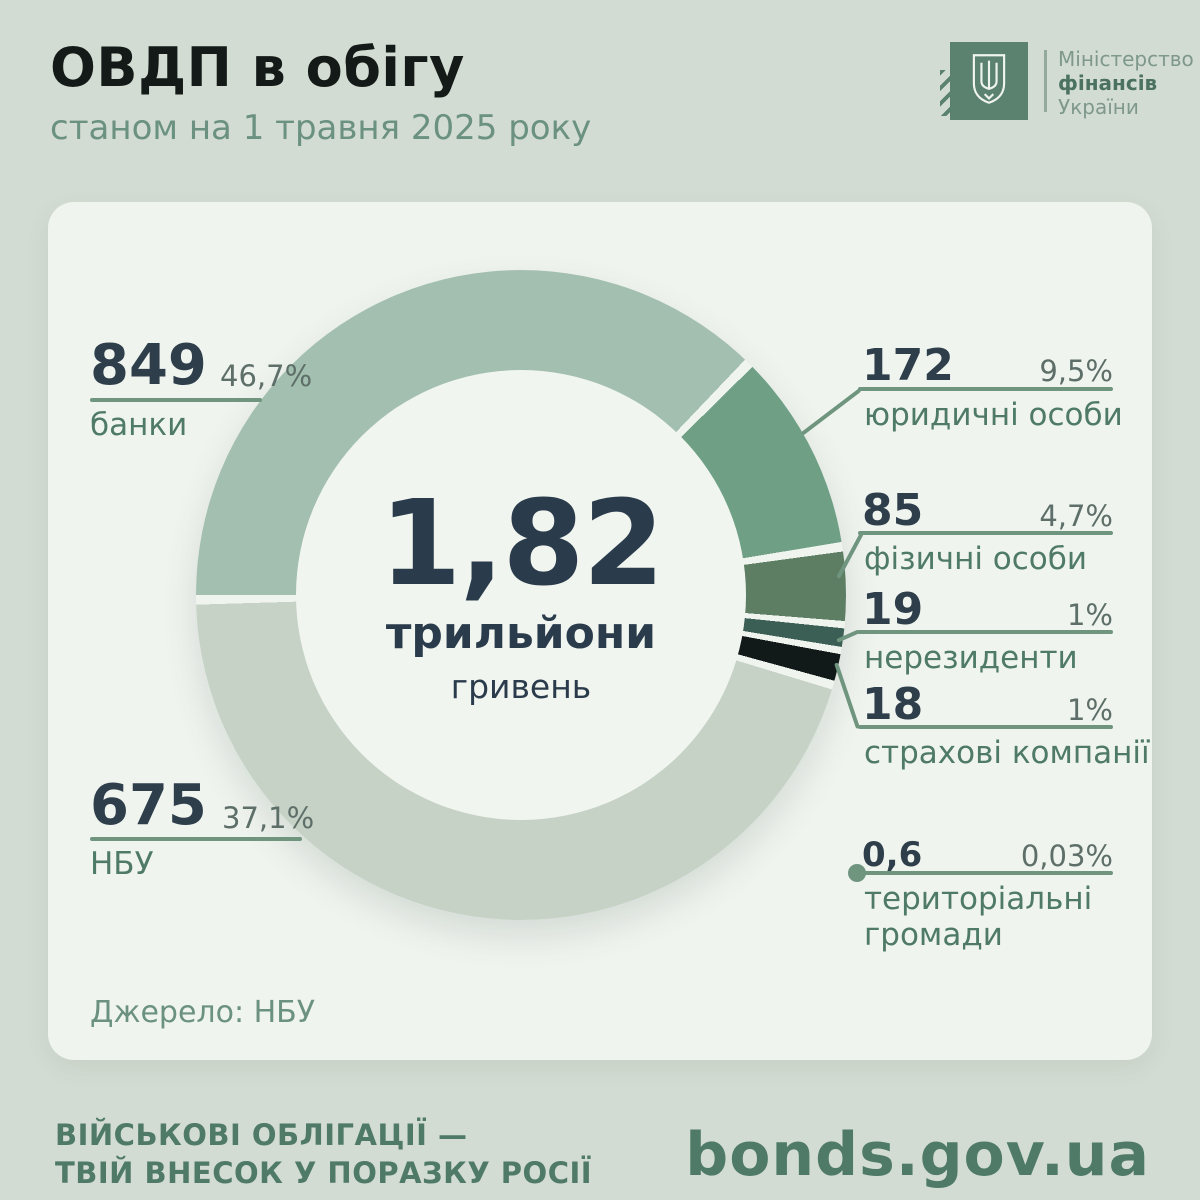 The image size is (1200, 1200). I want to click on individuals-value: 85, so click(893, 510).